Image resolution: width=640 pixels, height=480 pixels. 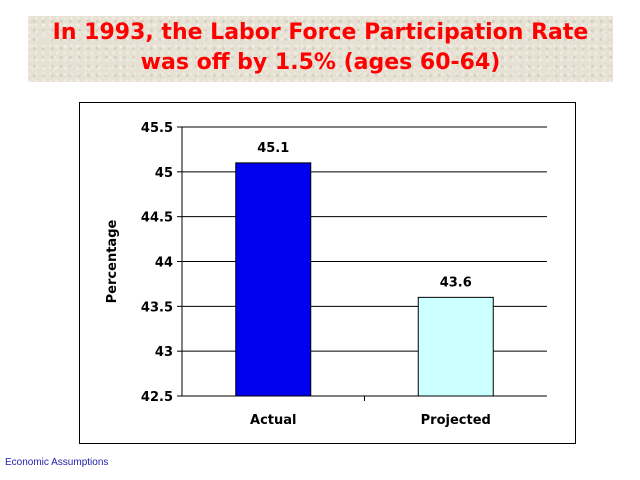 What do you see at coordinates (456, 282) in the screenshot?
I see `data-label: 43.6` at bounding box center [456, 282].